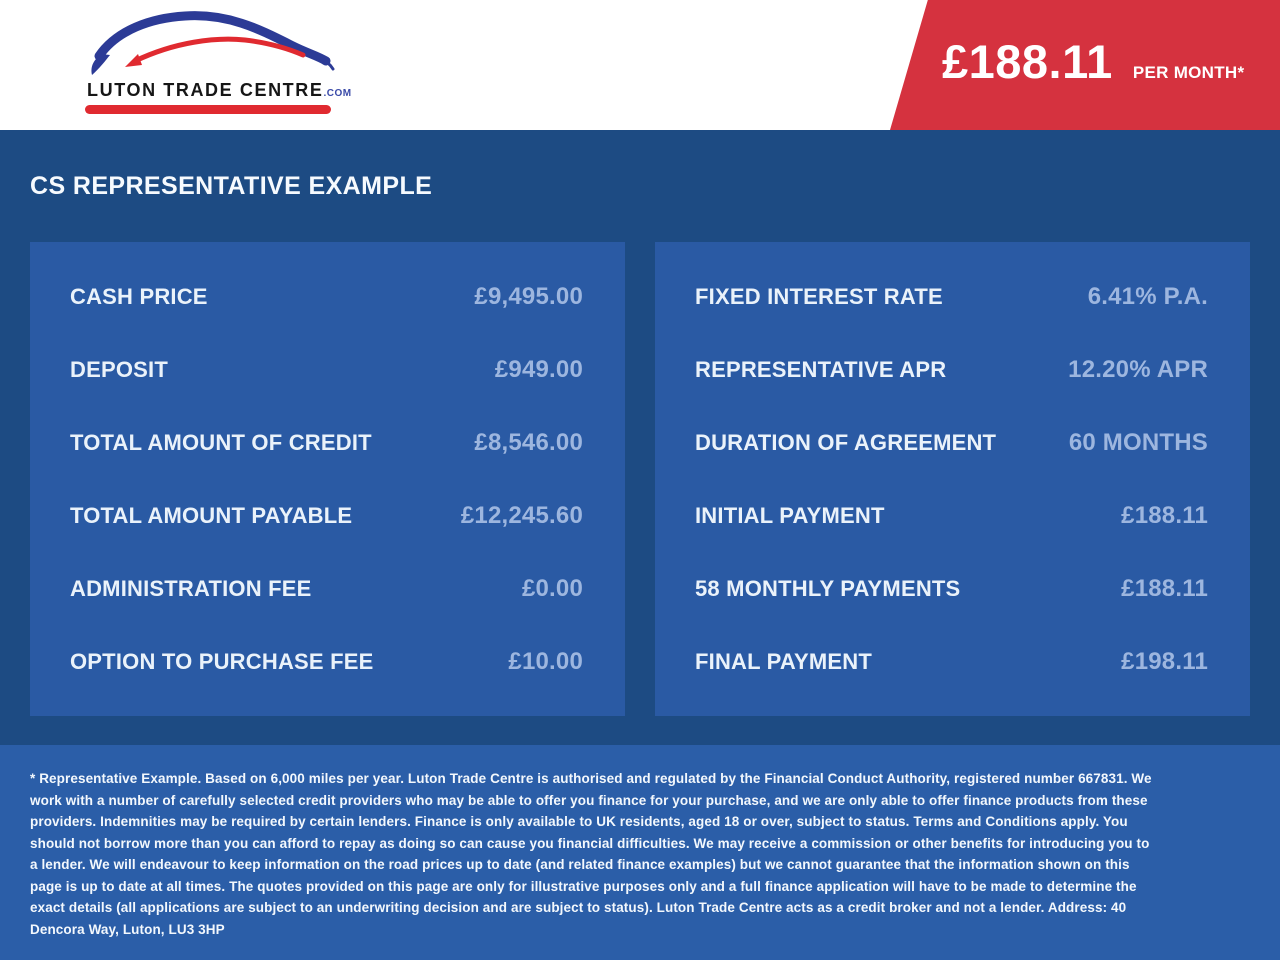 This screenshot has width=1280, height=960. Describe the element at coordinates (538, 369) in the screenshot. I see `finance-value: £949.00` at that location.